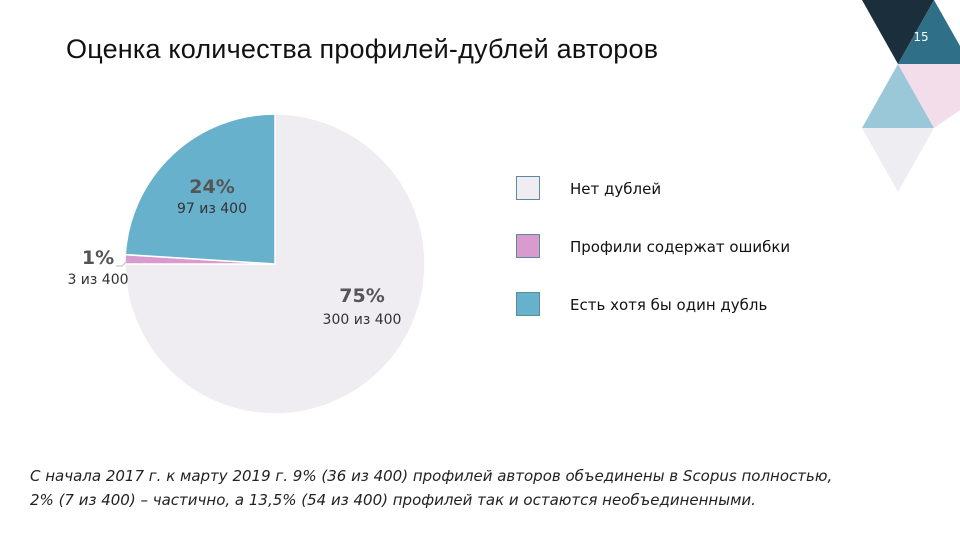 The height and width of the screenshot is (540, 960). I want to click on legend-swatch-duplicates, so click(528, 304).